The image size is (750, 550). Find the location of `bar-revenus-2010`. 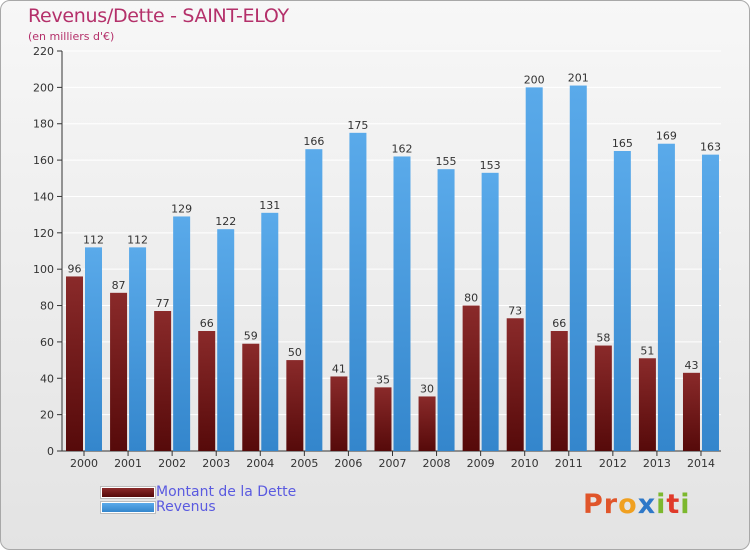

bar-revenus-2010 is located at coordinates (534, 269).